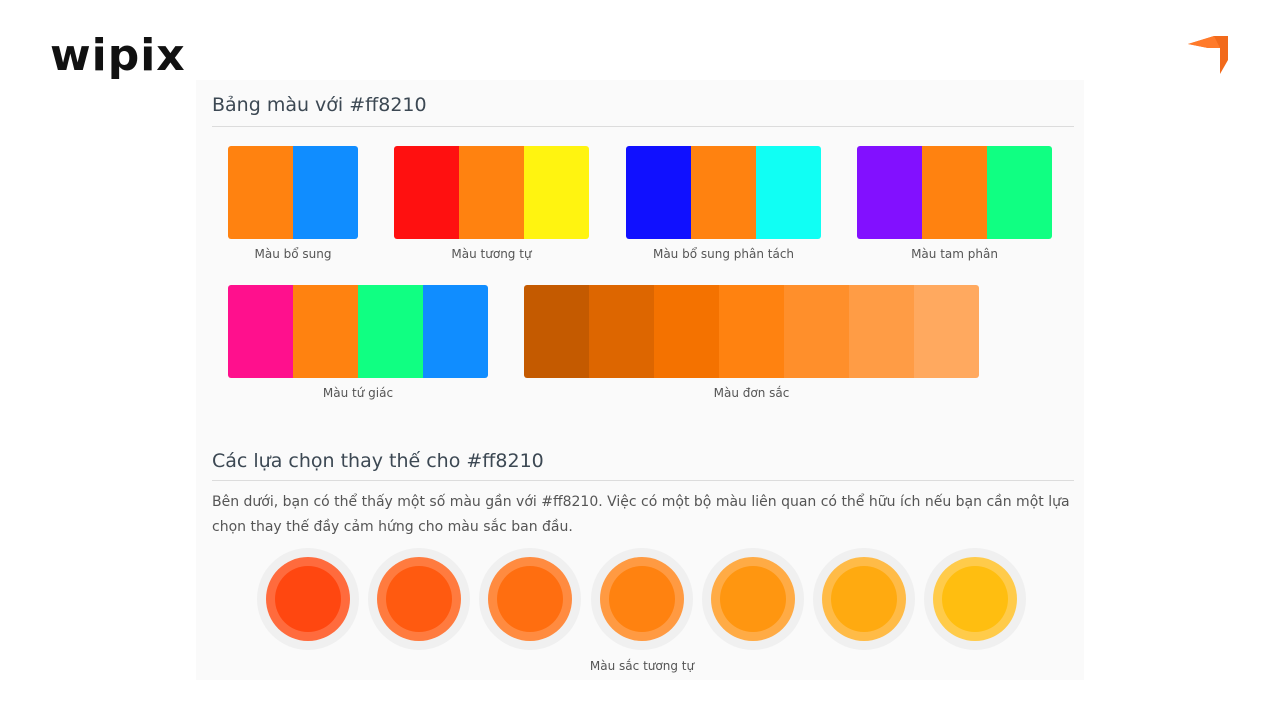 The width and height of the screenshot is (1280, 720). I want to click on palette-complementary, so click(293, 192).